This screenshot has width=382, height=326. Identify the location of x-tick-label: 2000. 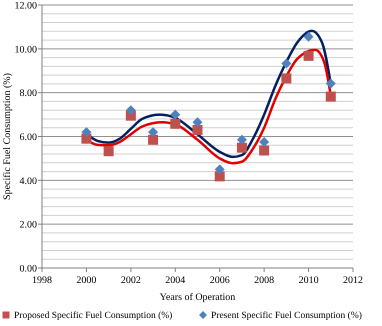
(86, 280).